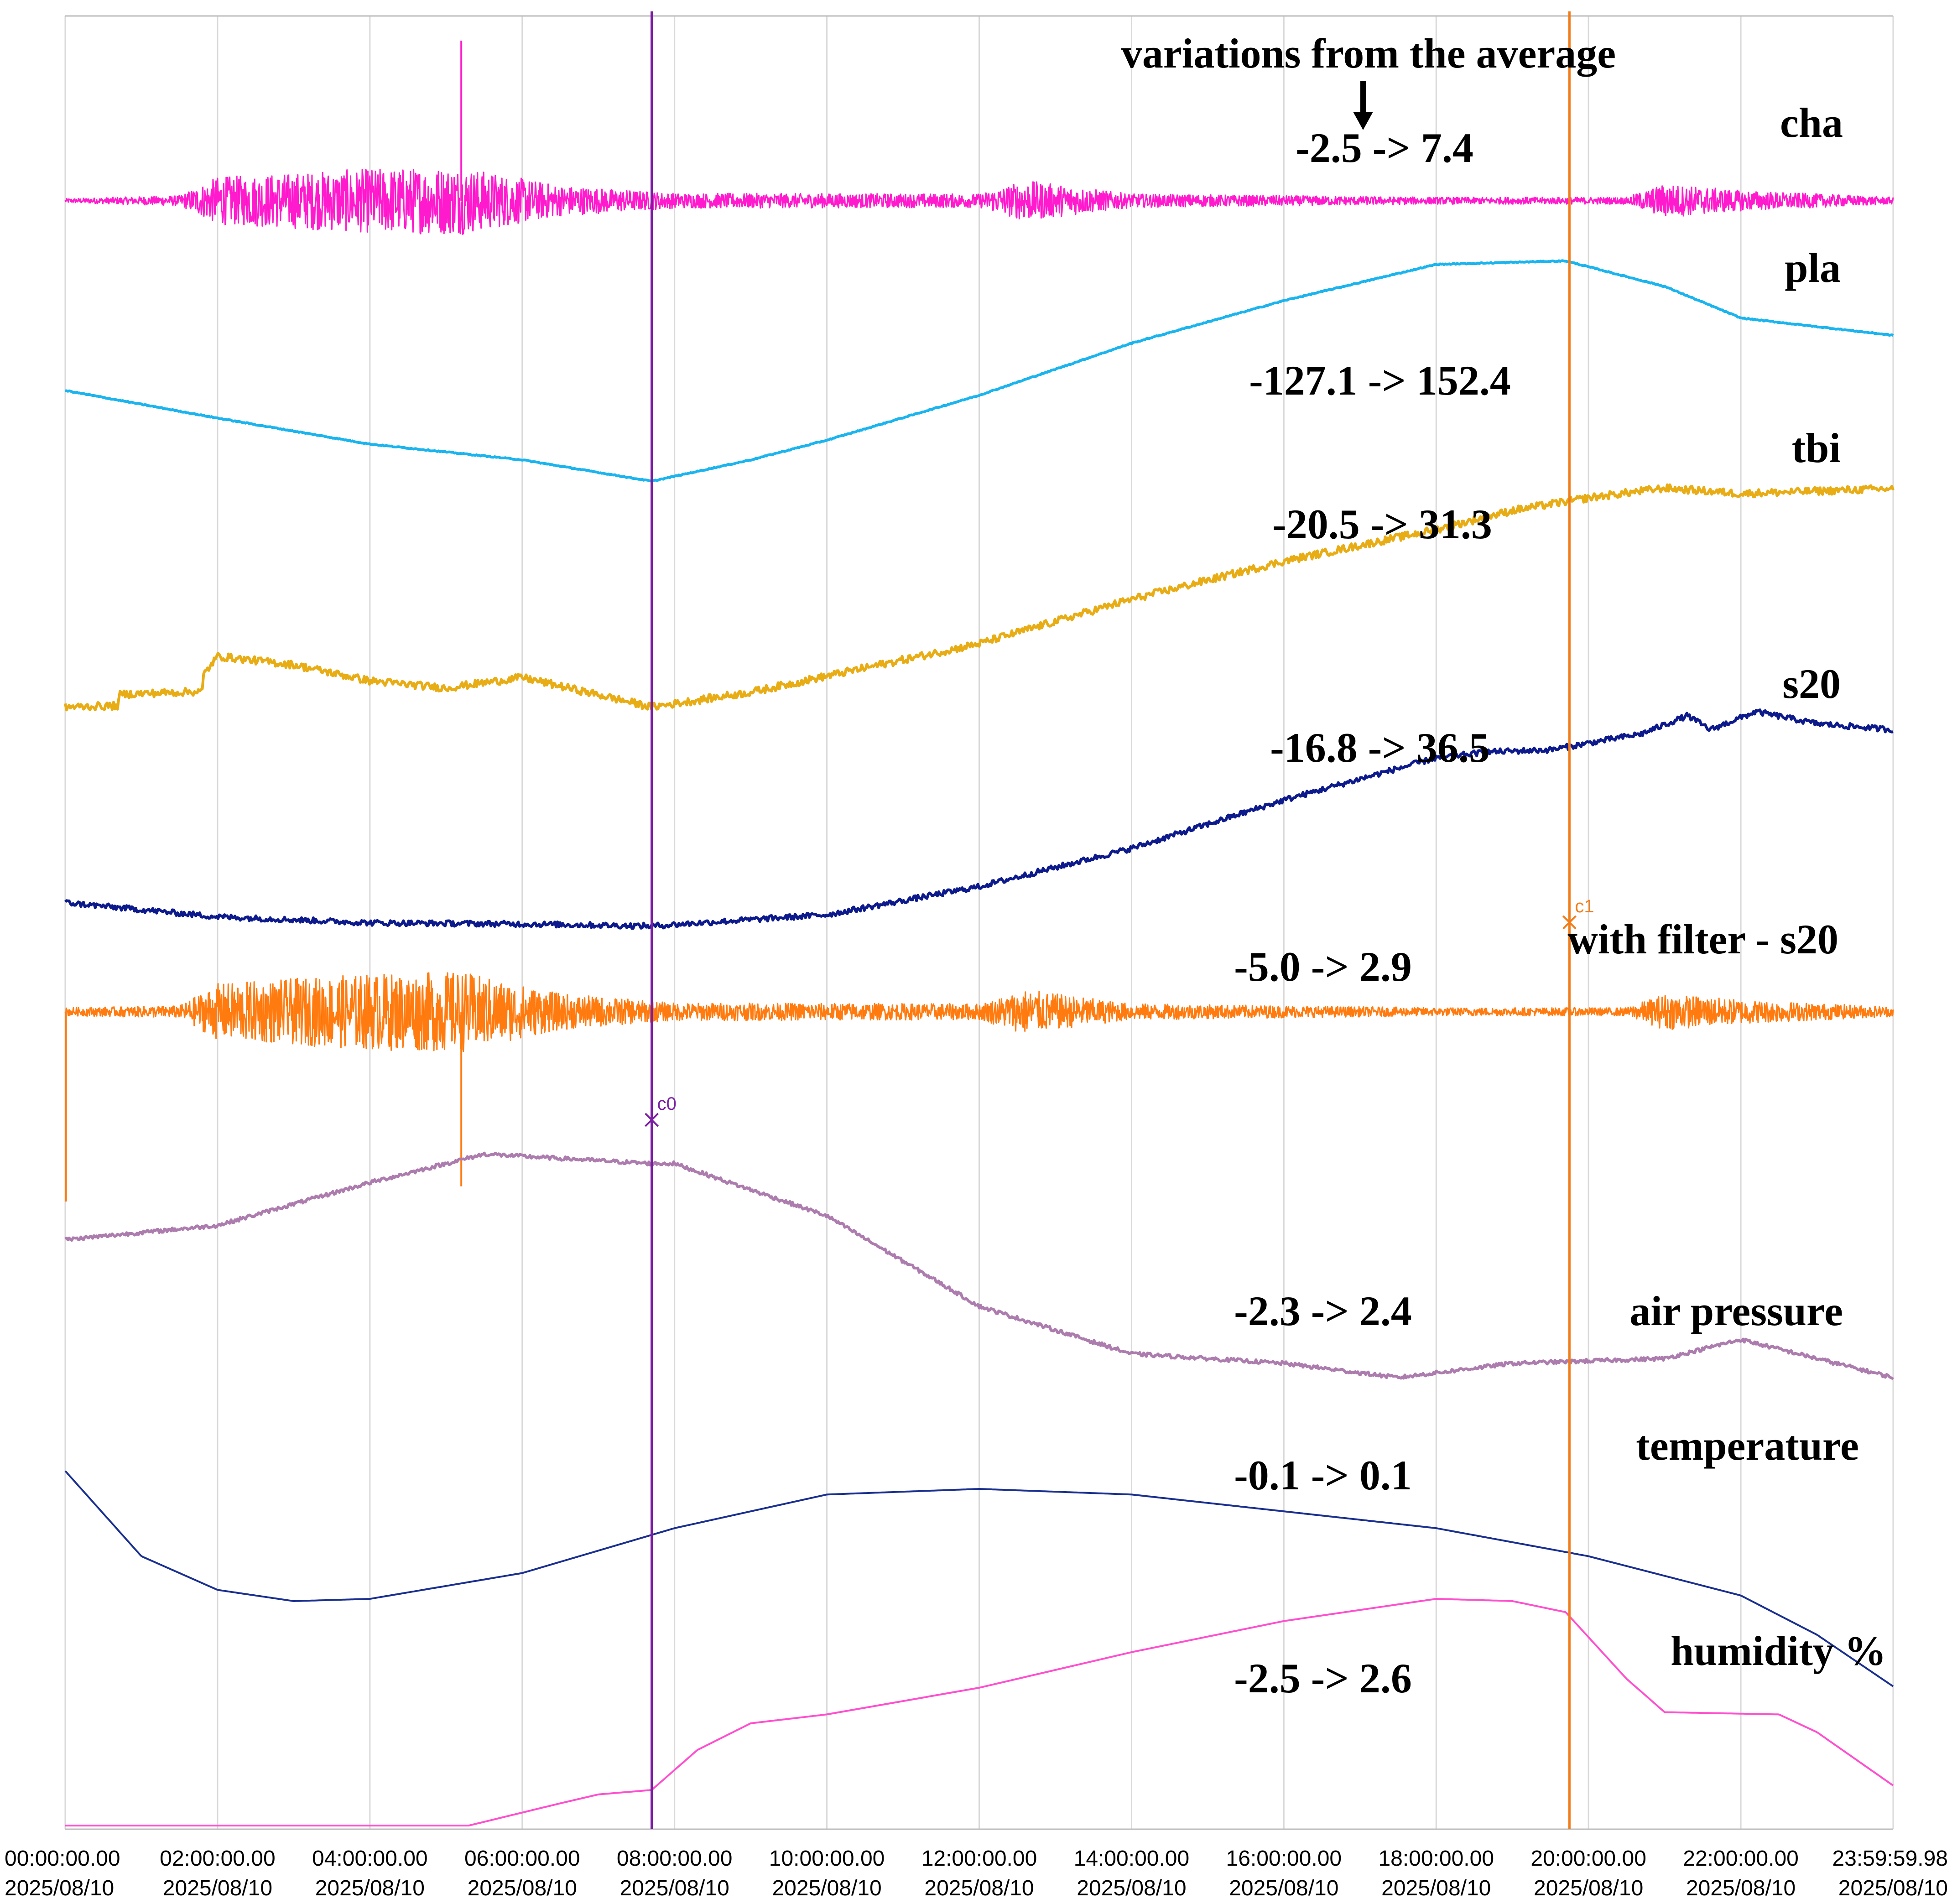 This screenshot has height=1904, width=1952. What do you see at coordinates (675, 1859) in the screenshot?
I see `x-tick-time: 08:00:00.00` at bounding box center [675, 1859].